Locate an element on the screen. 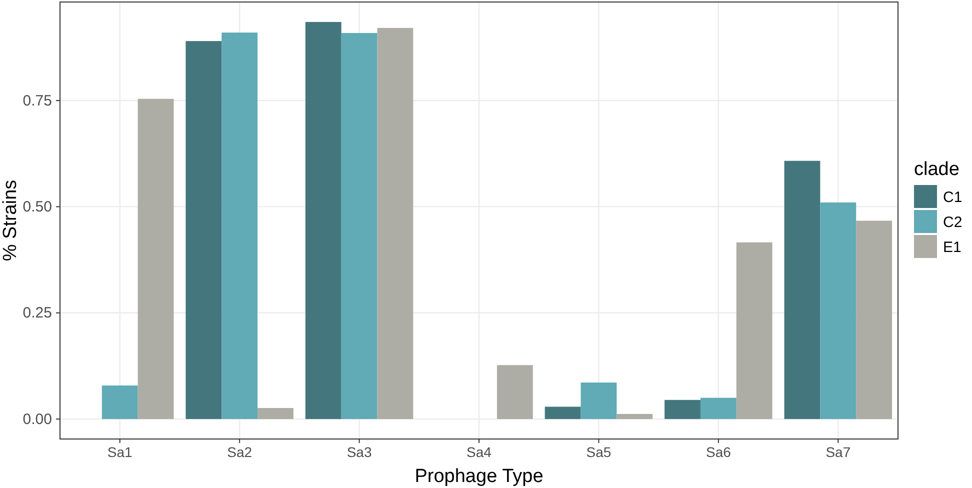 Image resolution: width=972 pixels, height=488 pixels. legend-label: C1 is located at coordinates (952, 197).